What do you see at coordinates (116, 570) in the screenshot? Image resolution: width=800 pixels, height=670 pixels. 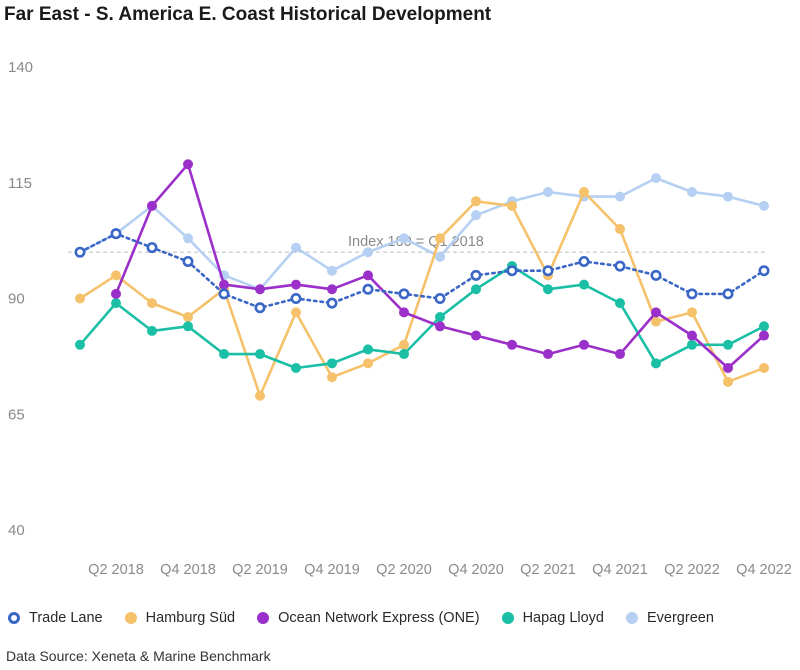 I see `x-tick-label: Q2 2018` at bounding box center [116, 570].